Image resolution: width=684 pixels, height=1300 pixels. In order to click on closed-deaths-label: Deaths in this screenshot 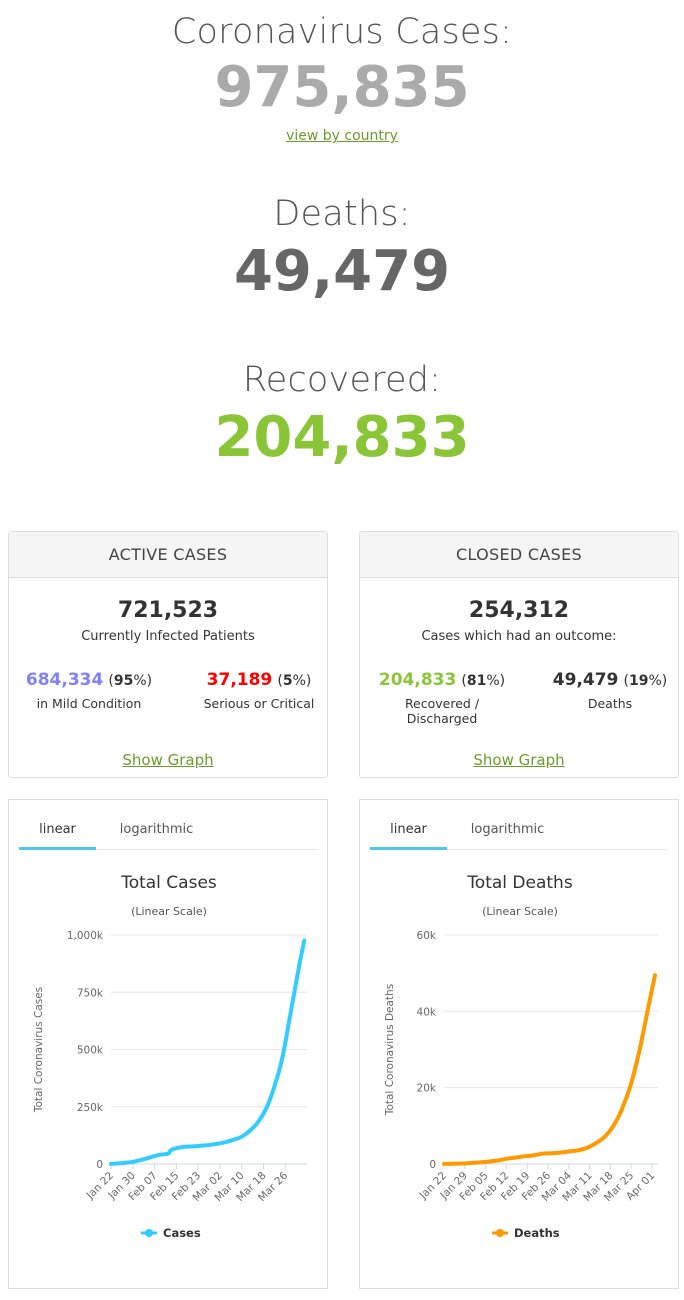, I will do `click(610, 703)`.